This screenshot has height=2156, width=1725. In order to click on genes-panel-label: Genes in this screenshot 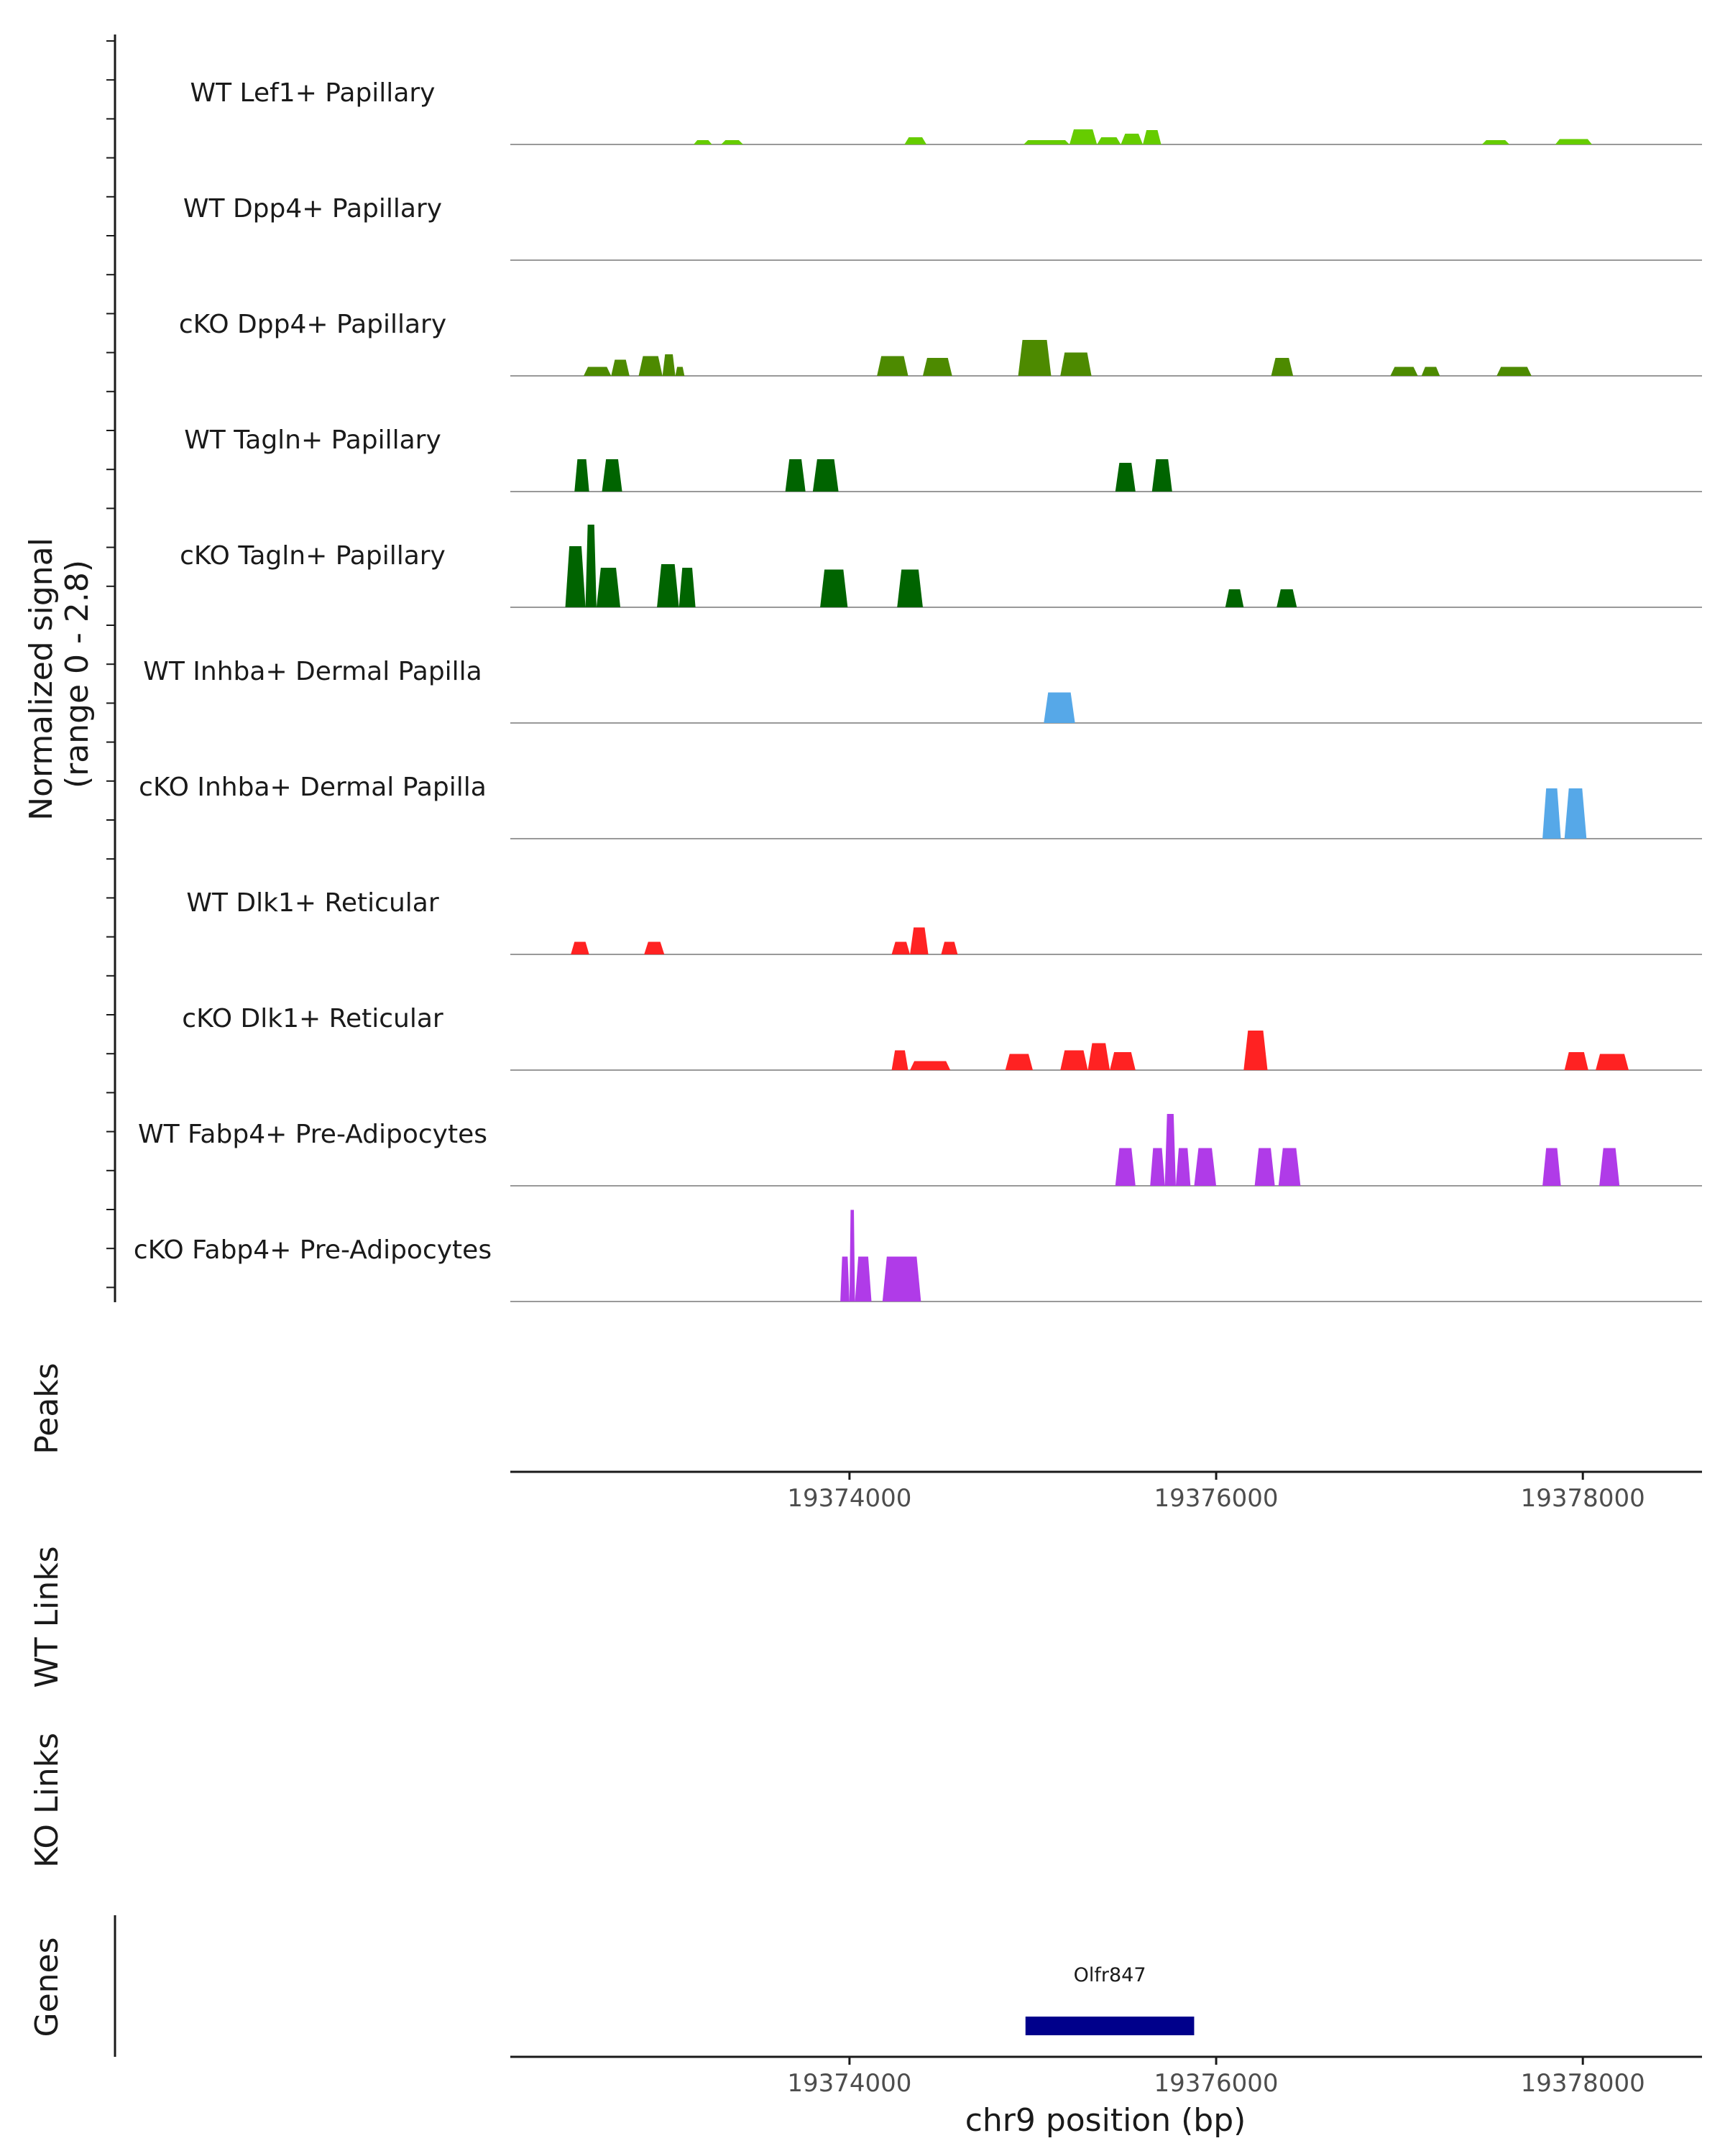, I will do `click(47, 1987)`.